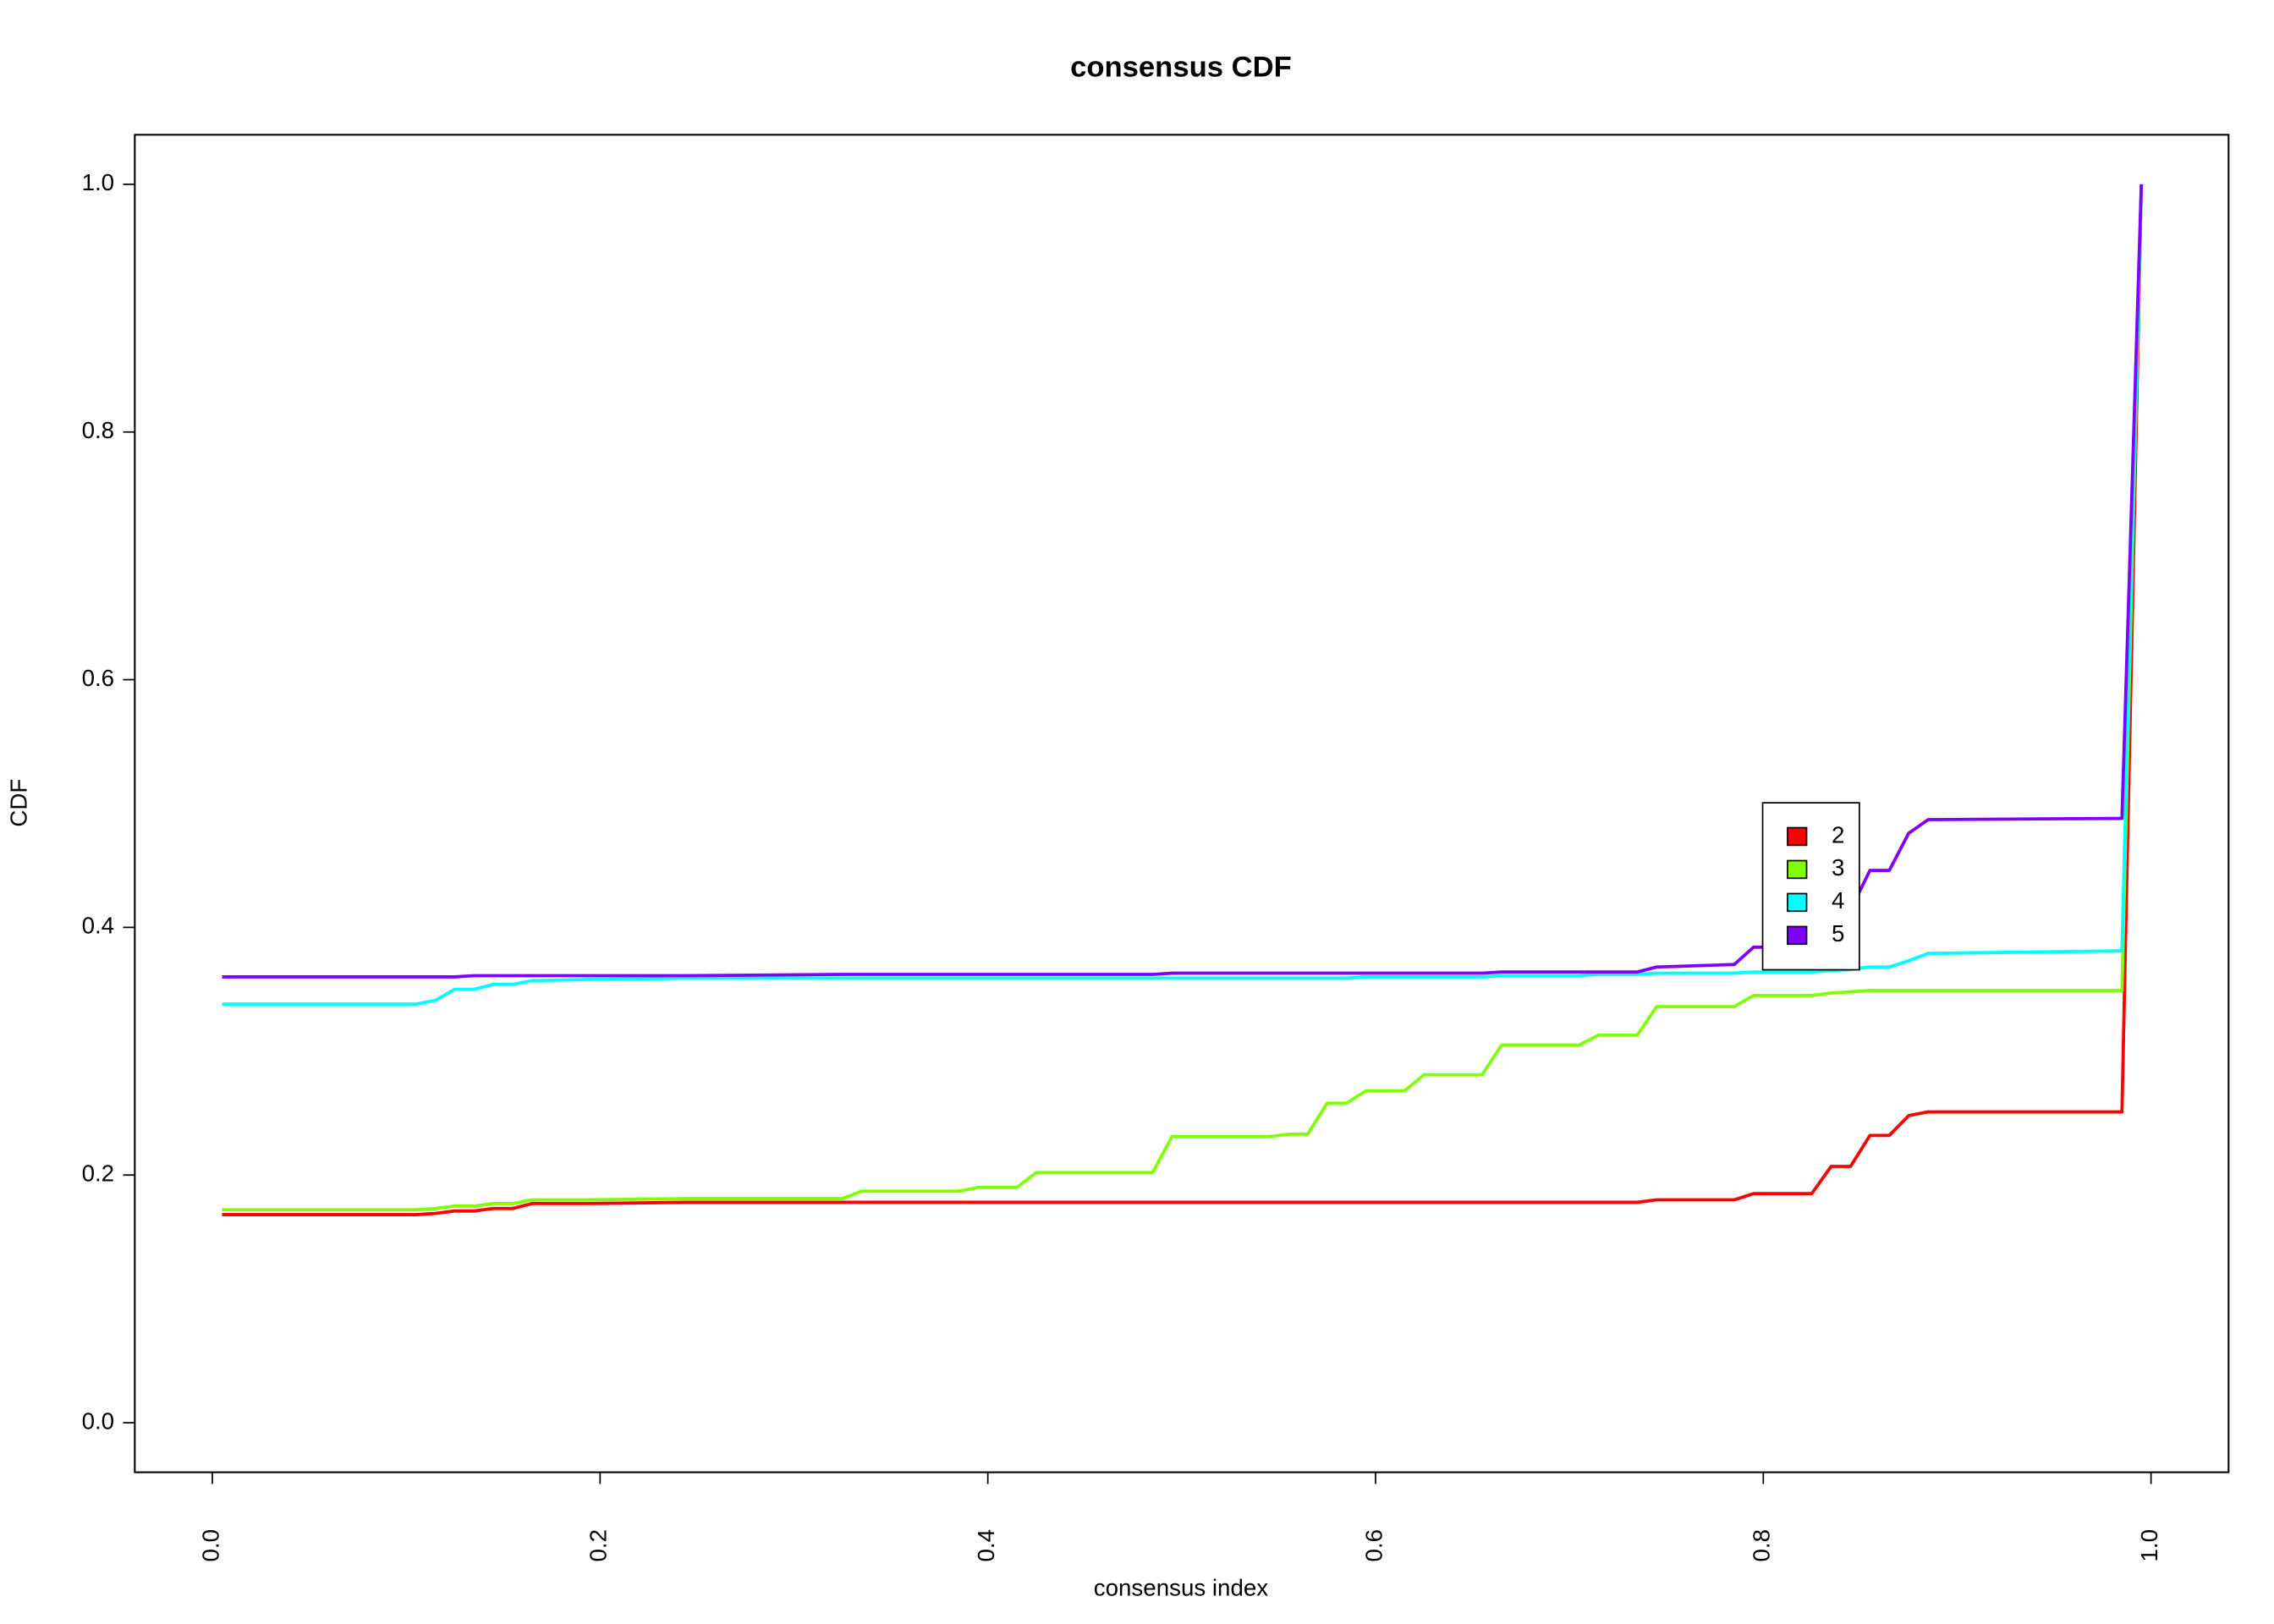 Image resolution: width=2274 pixels, height=1624 pixels. I want to click on x-tick-label: 1.0, so click(2149, 1546).